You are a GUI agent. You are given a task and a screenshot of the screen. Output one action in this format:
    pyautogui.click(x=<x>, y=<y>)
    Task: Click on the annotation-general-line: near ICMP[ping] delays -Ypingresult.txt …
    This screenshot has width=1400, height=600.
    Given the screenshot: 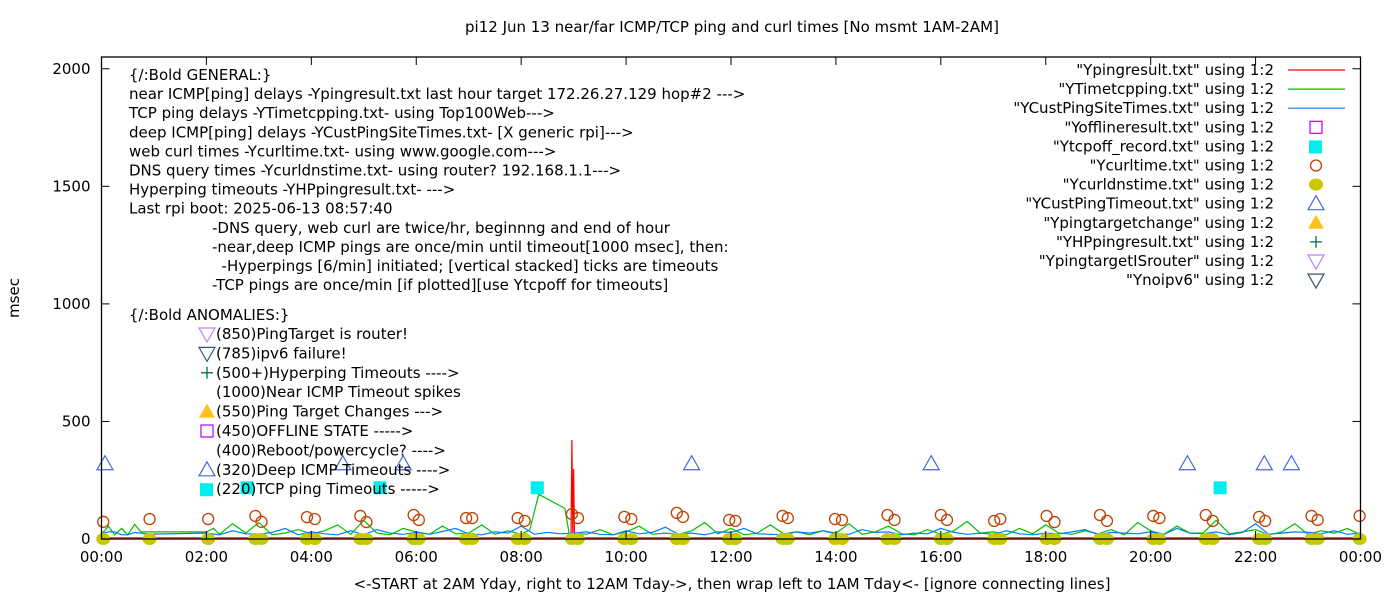 What is the action you would take?
    pyautogui.click(x=437, y=94)
    